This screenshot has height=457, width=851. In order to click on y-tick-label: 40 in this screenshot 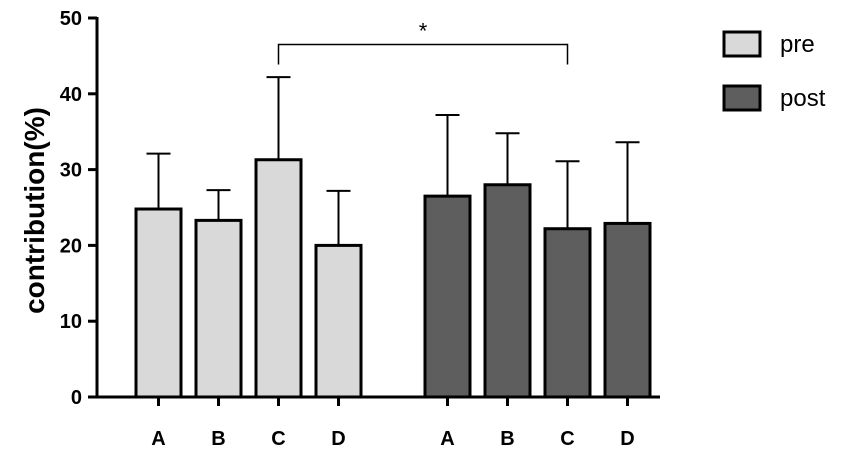, I will do `click(71, 95)`.